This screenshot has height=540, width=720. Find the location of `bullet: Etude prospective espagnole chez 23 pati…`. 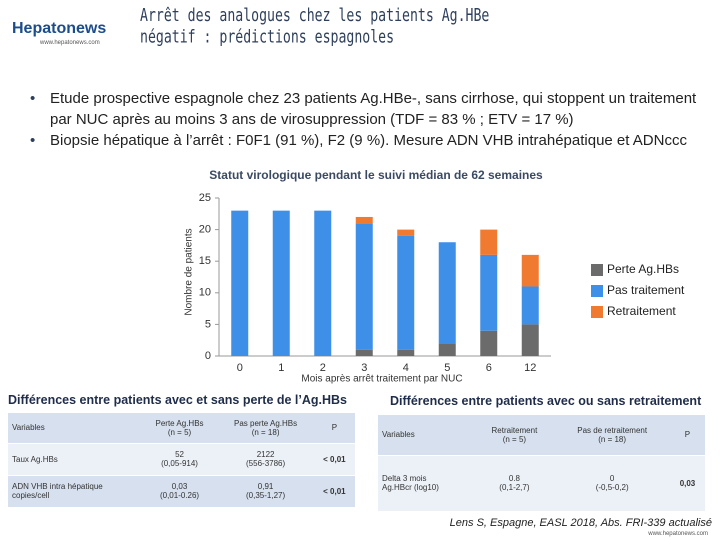

bullet: Etude prospective espagnole chez 23 pati… is located at coordinates (375, 109).